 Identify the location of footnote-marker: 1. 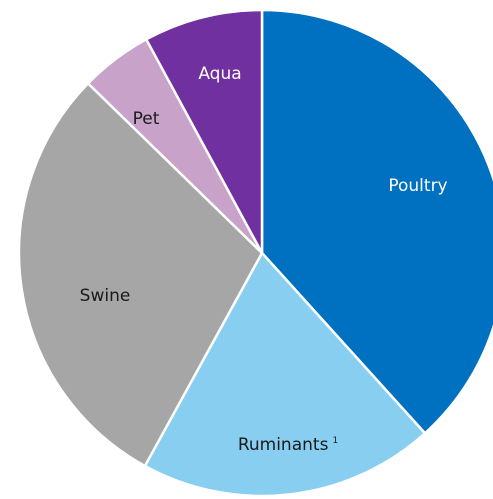
(335, 441).